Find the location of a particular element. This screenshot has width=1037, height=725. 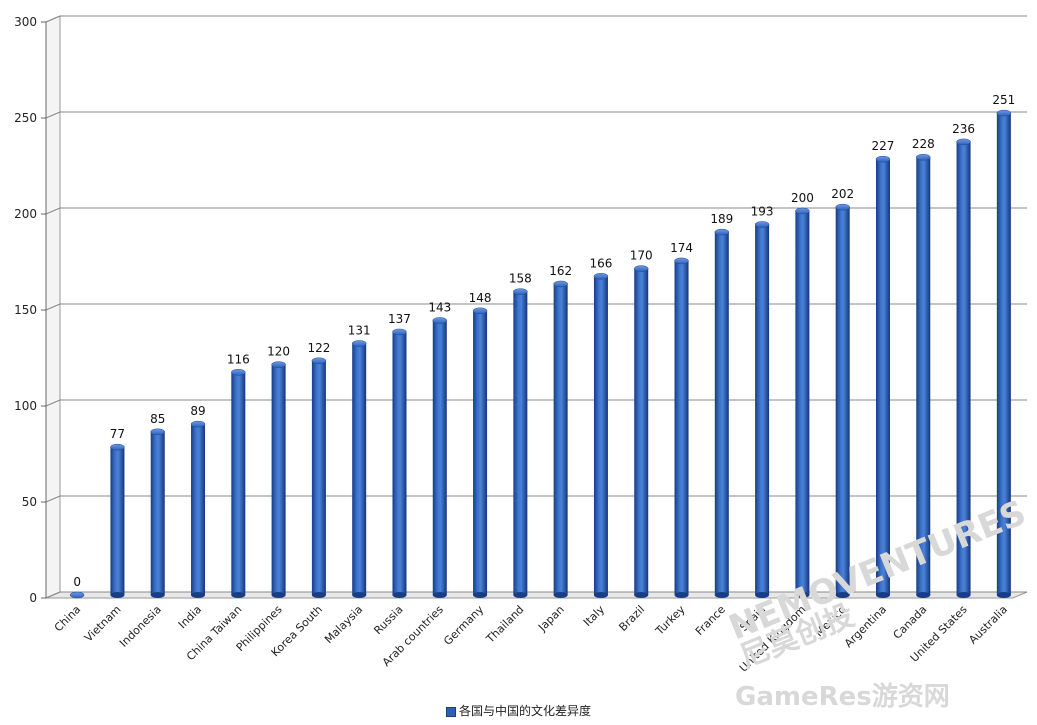

bar: 89 is located at coordinates (198, 501).